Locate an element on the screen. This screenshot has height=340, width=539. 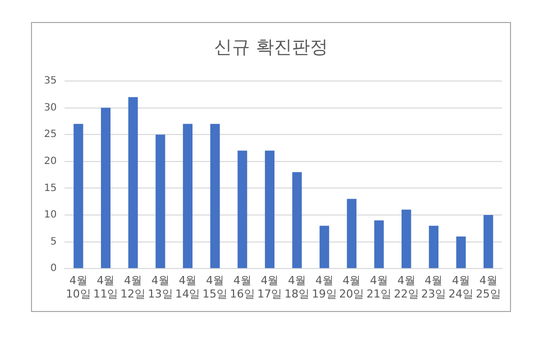
x-tick-label: 4월 24일 is located at coordinates (461, 287).